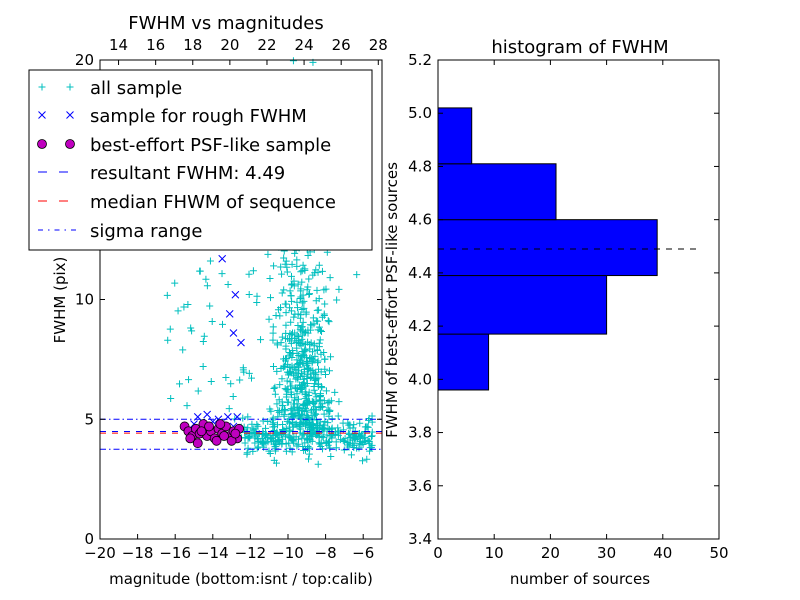  I want to click on legend-label-all-sample: all sample, so click(136, 88).